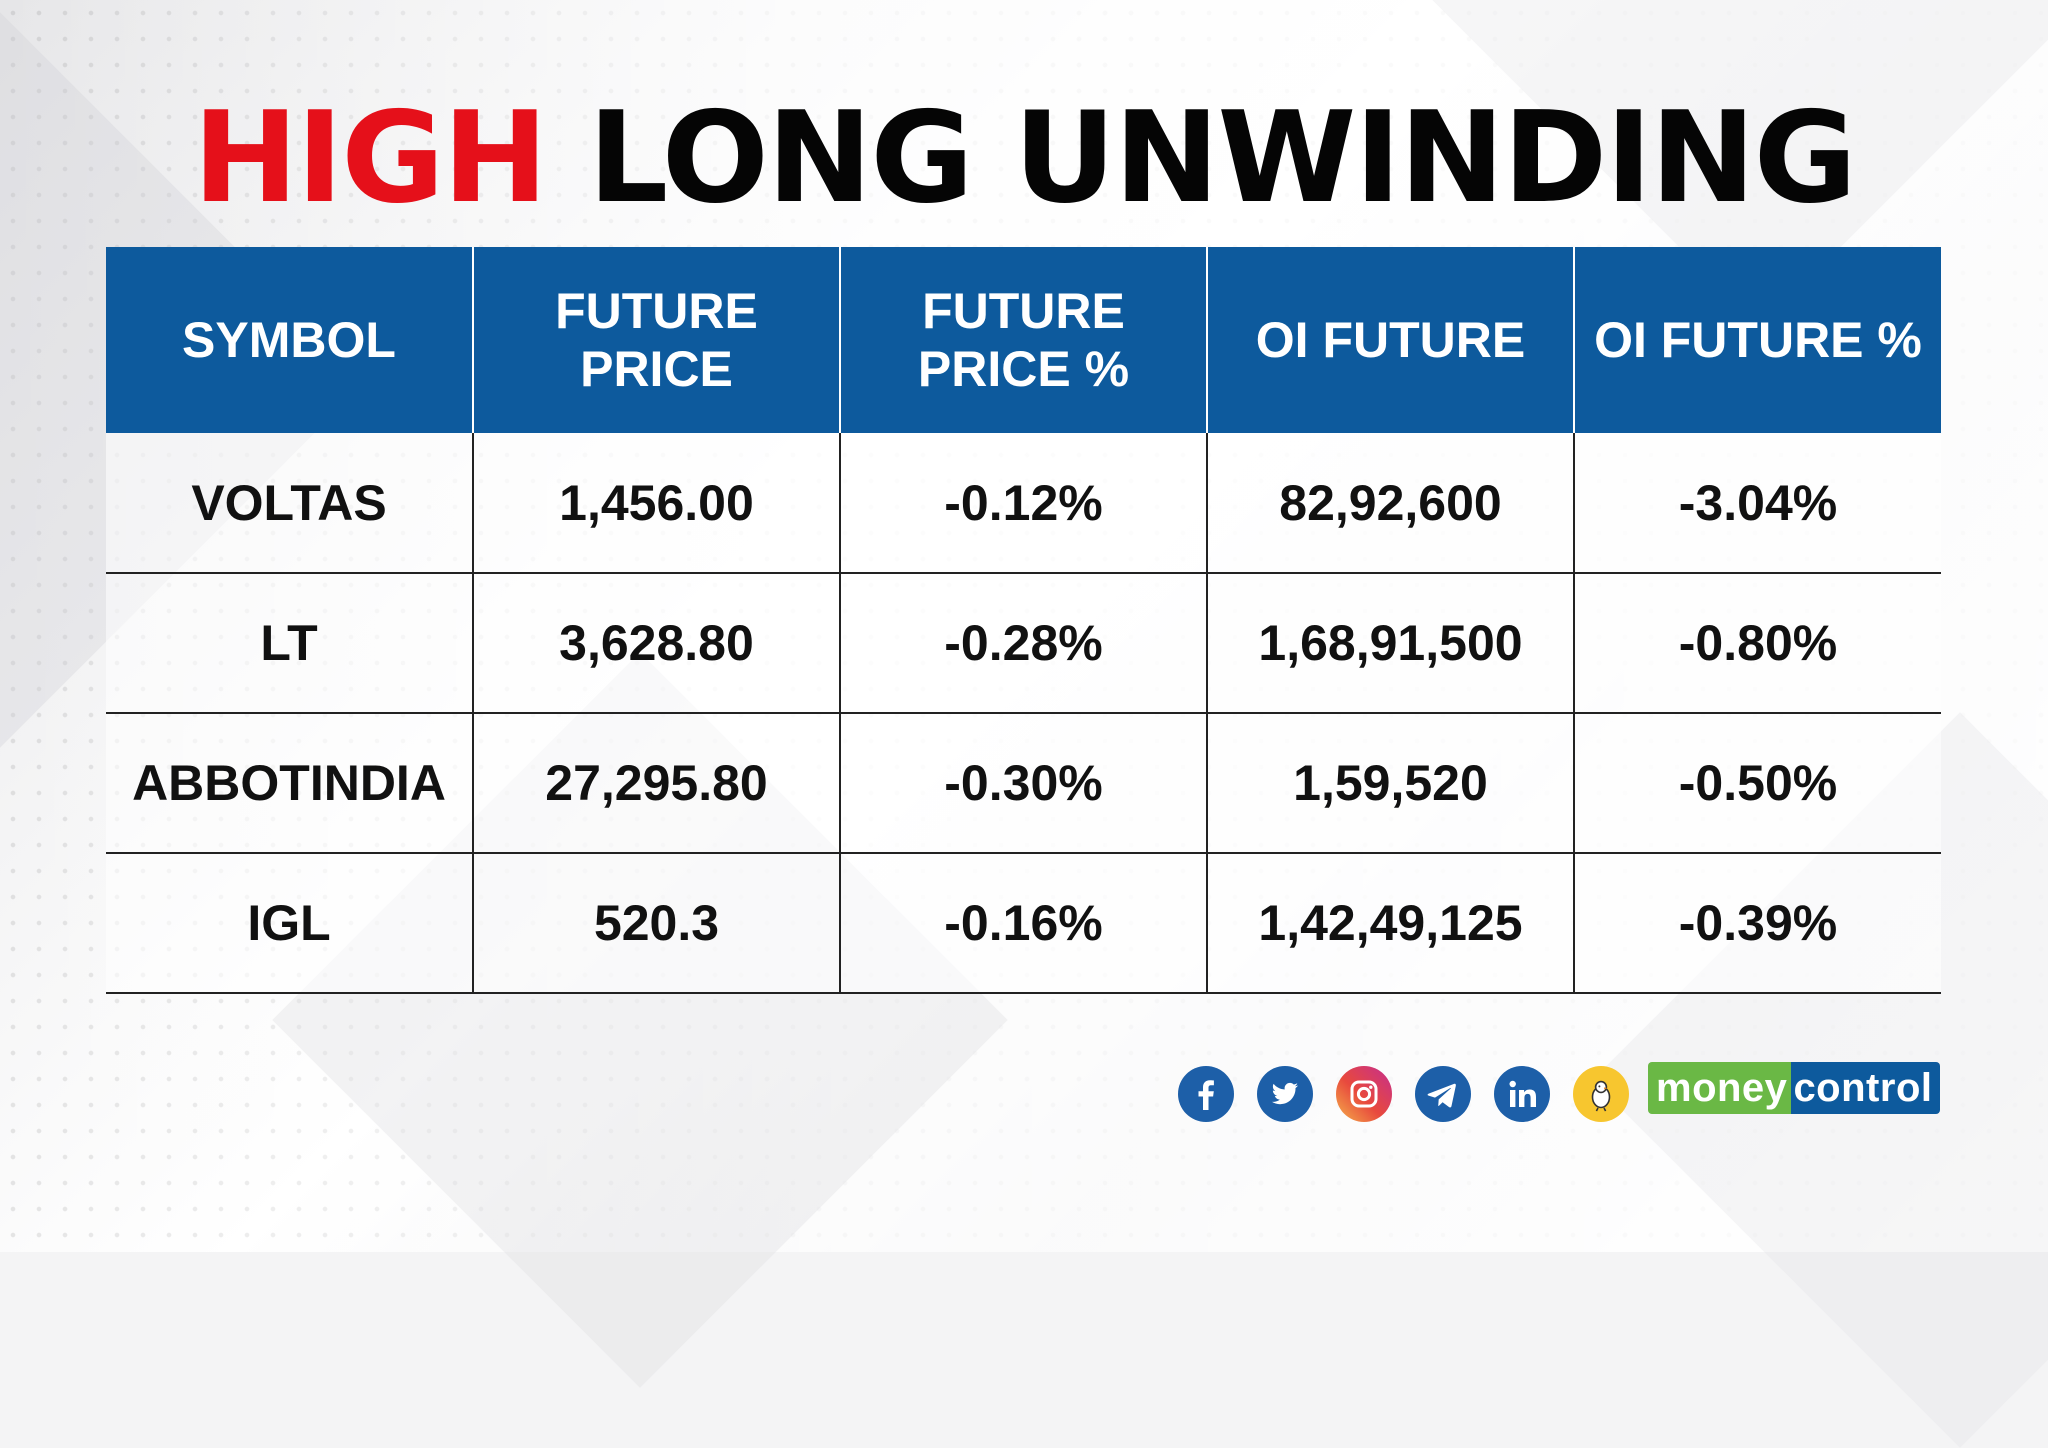 The width and height of the screenshot is (2048, 1448). I want to click on table-cell: -0.30%, so click(1023, 783).